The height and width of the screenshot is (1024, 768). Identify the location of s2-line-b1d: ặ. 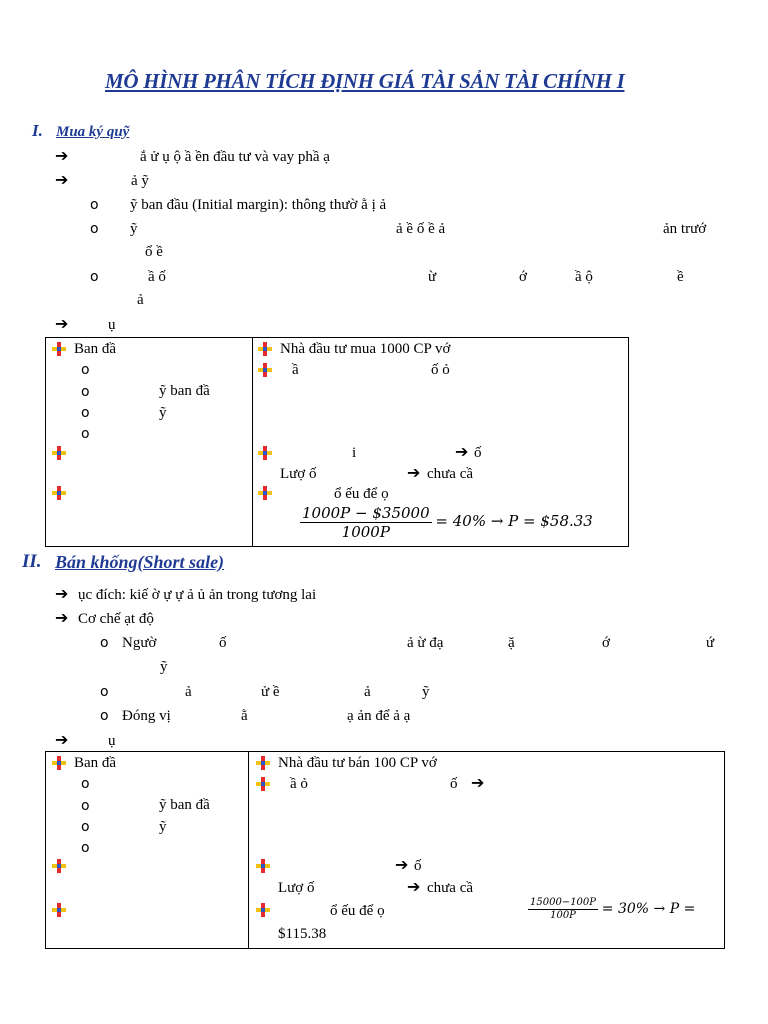
(511, 643).